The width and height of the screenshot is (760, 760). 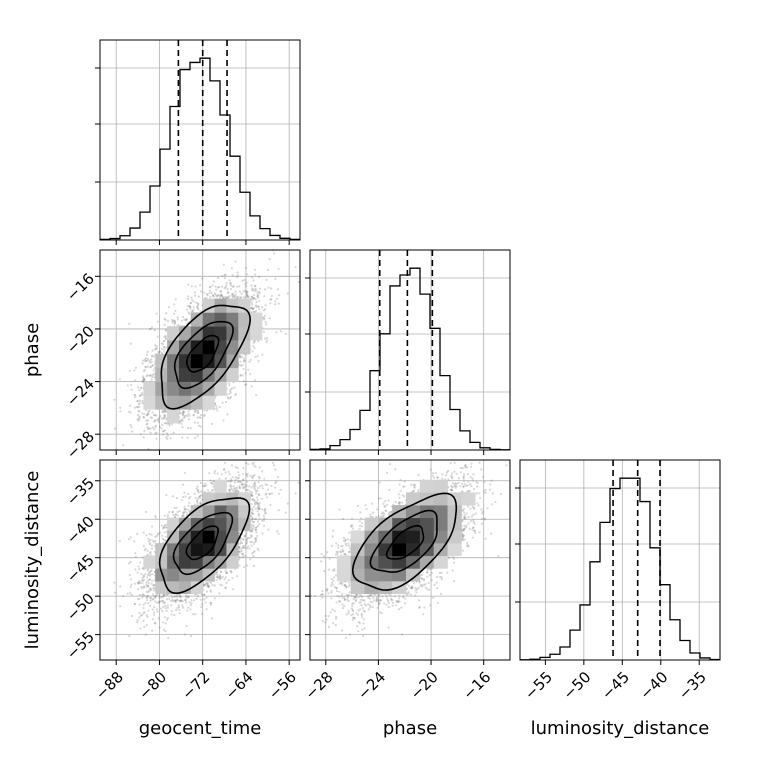 I want to click on panel-phase-vs-luminosity_distance: −28 −24 −20 −16, so click(x=406, y=581).